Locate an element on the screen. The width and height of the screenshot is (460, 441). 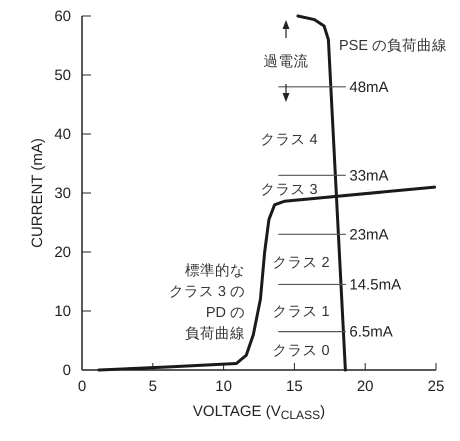
y-tick-label: 10 is located at coordinates (62, 311).